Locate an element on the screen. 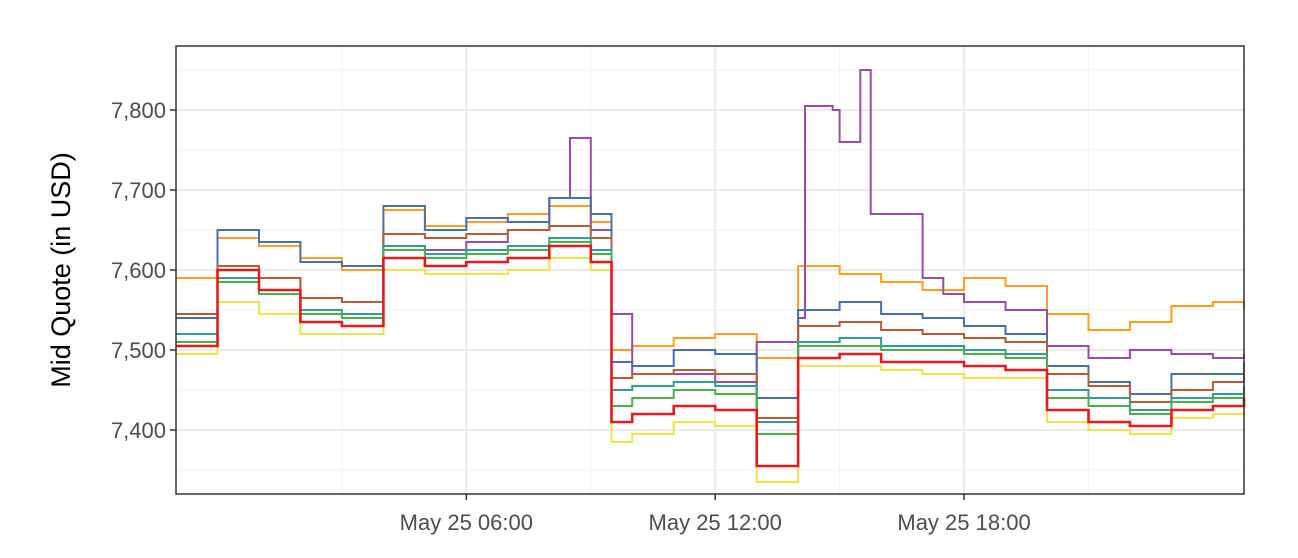 The width and height of the screenshot is (1298, 558). x-tick-label: May 25 18:00 is located at coordinates (963, 522).